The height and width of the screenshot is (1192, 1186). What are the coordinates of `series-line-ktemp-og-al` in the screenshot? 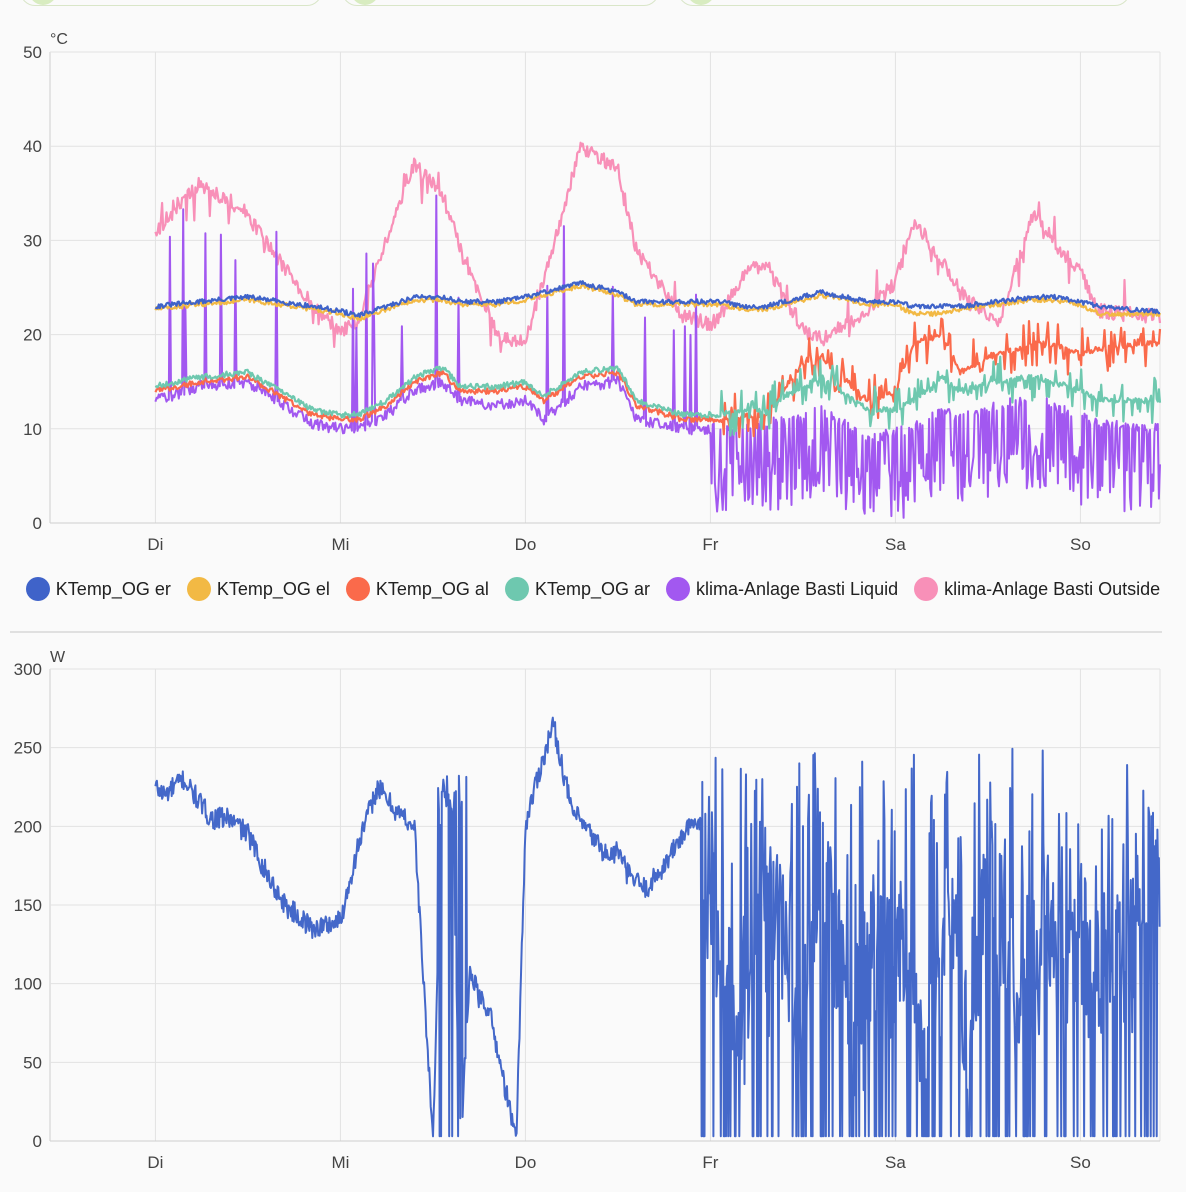 It's located at (658, 378).